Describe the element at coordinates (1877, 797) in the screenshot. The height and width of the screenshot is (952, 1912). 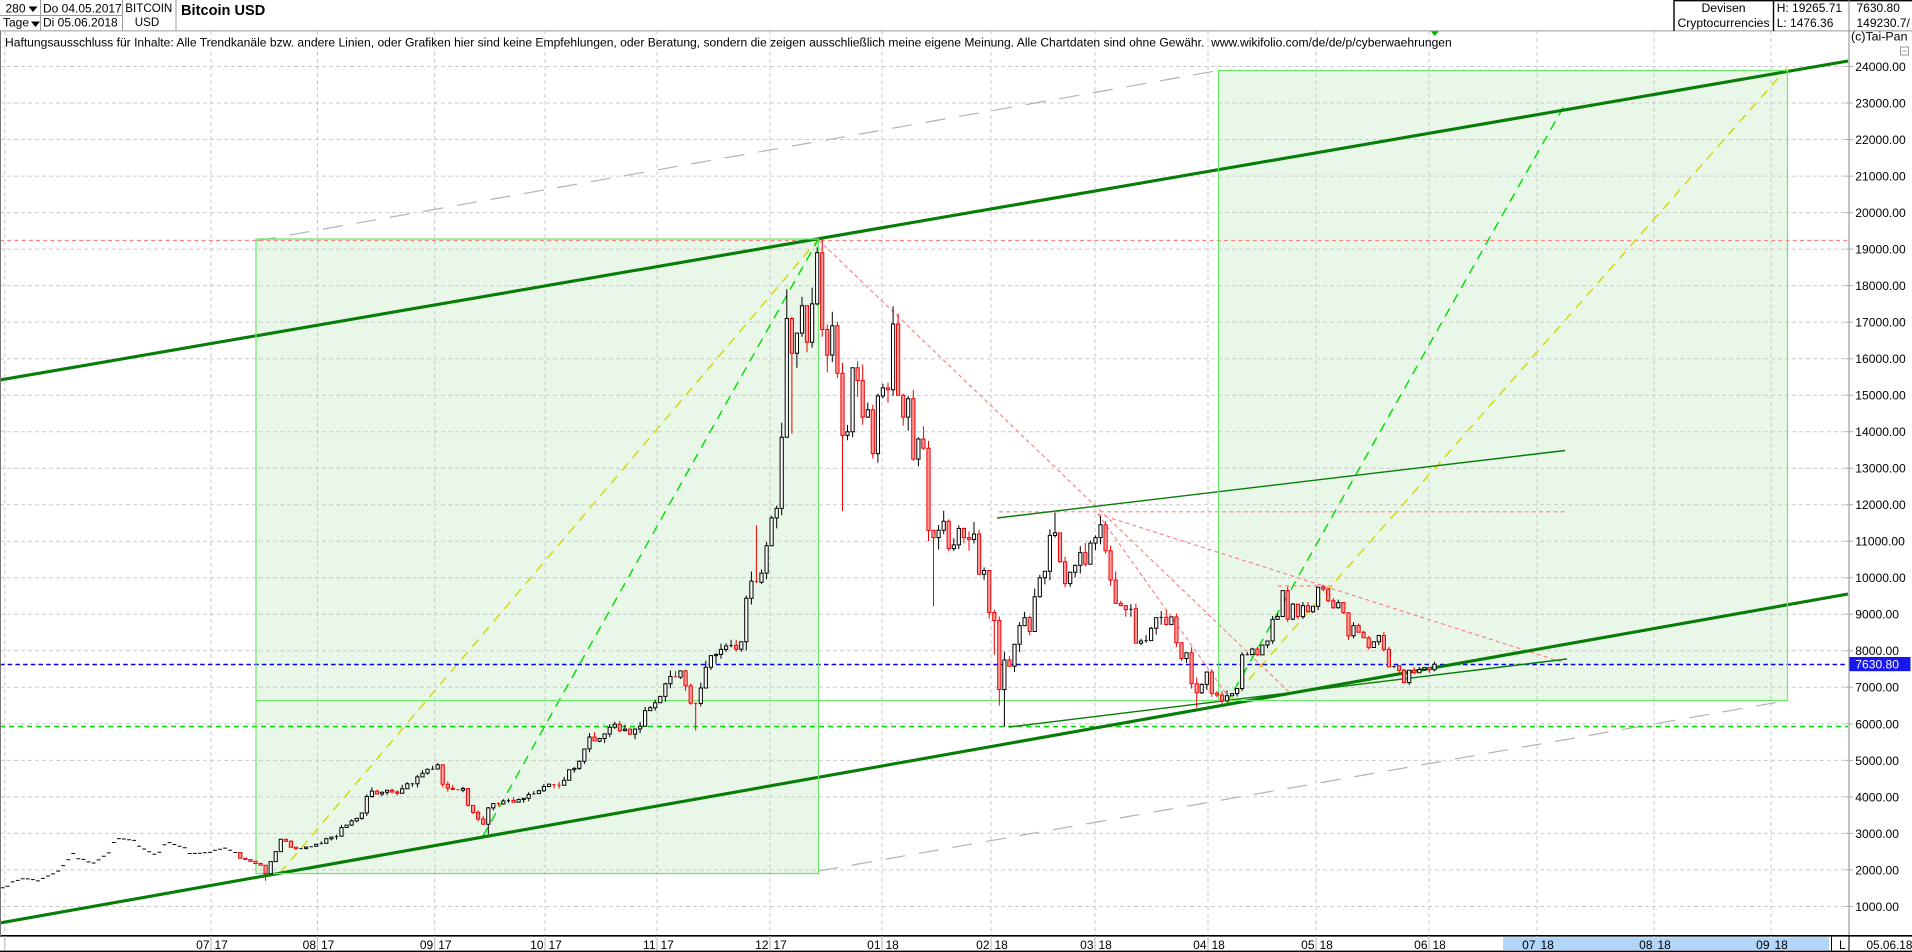
I see `svg-text: 4000.00` at that location.